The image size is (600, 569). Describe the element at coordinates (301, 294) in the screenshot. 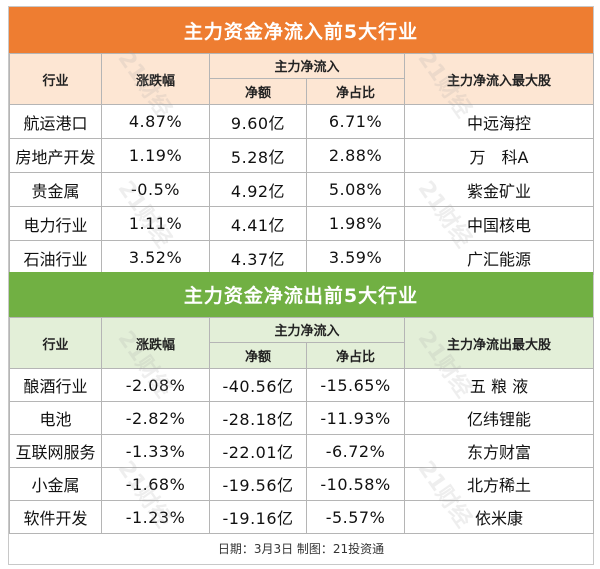

I see `outflow-title: 主力资金净流出前5大行业` at that location.